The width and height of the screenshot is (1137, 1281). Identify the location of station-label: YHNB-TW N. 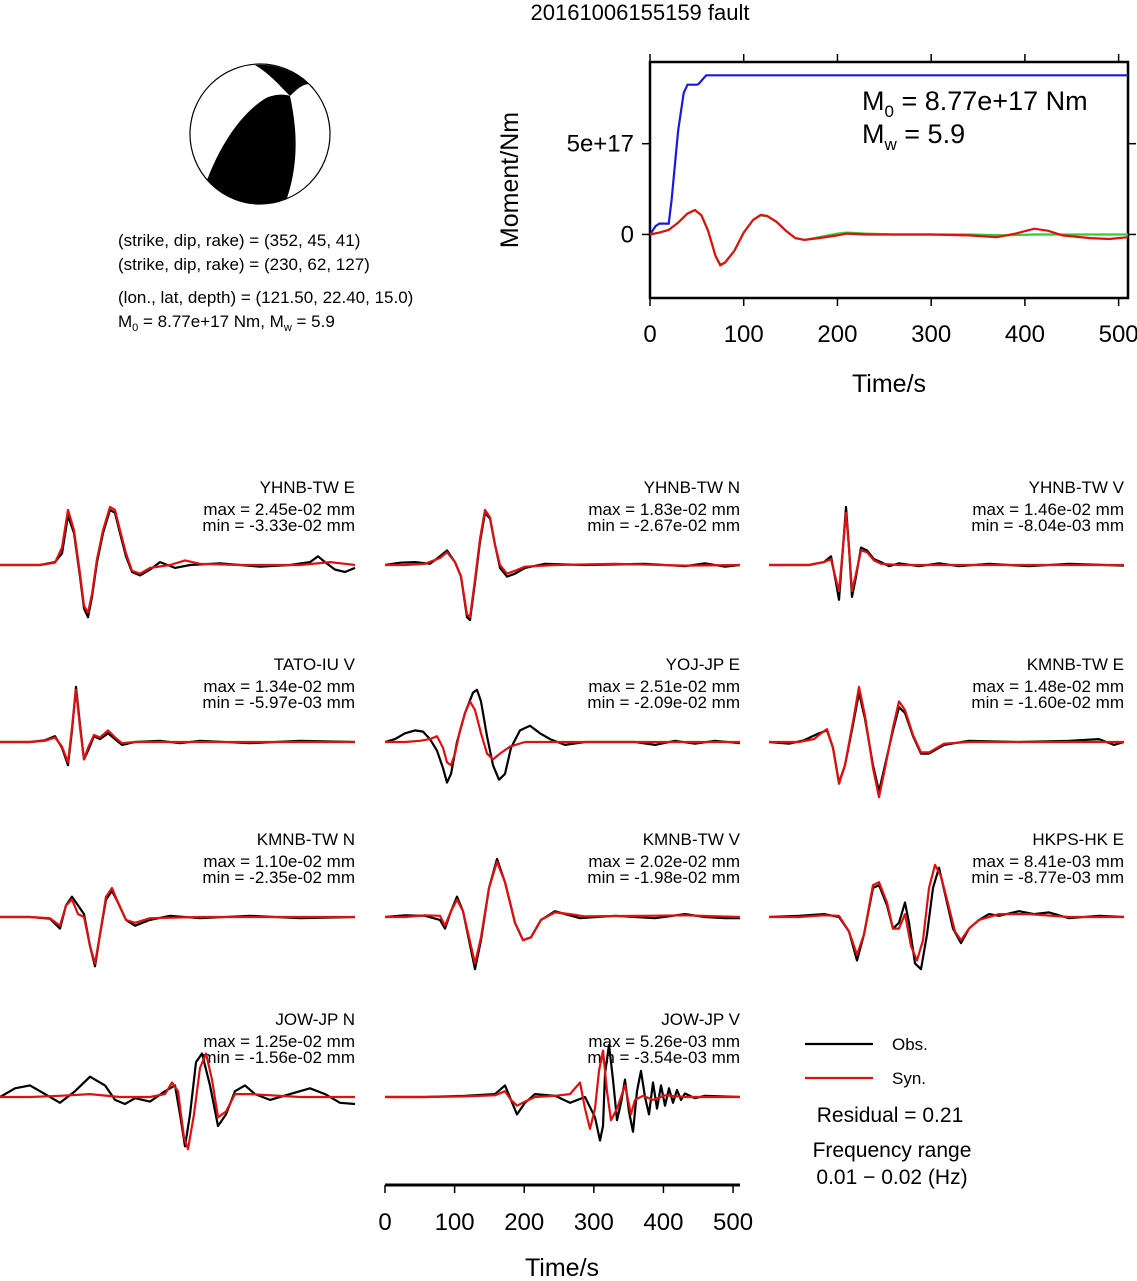
(692, 487).